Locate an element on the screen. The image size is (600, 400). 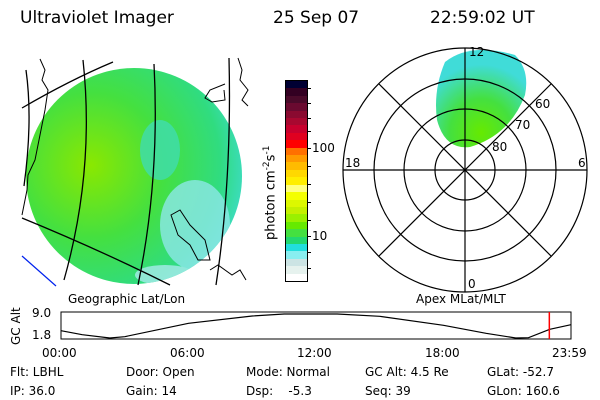
x-tick-1800: 18:00 is located at coordinates (442, 353).